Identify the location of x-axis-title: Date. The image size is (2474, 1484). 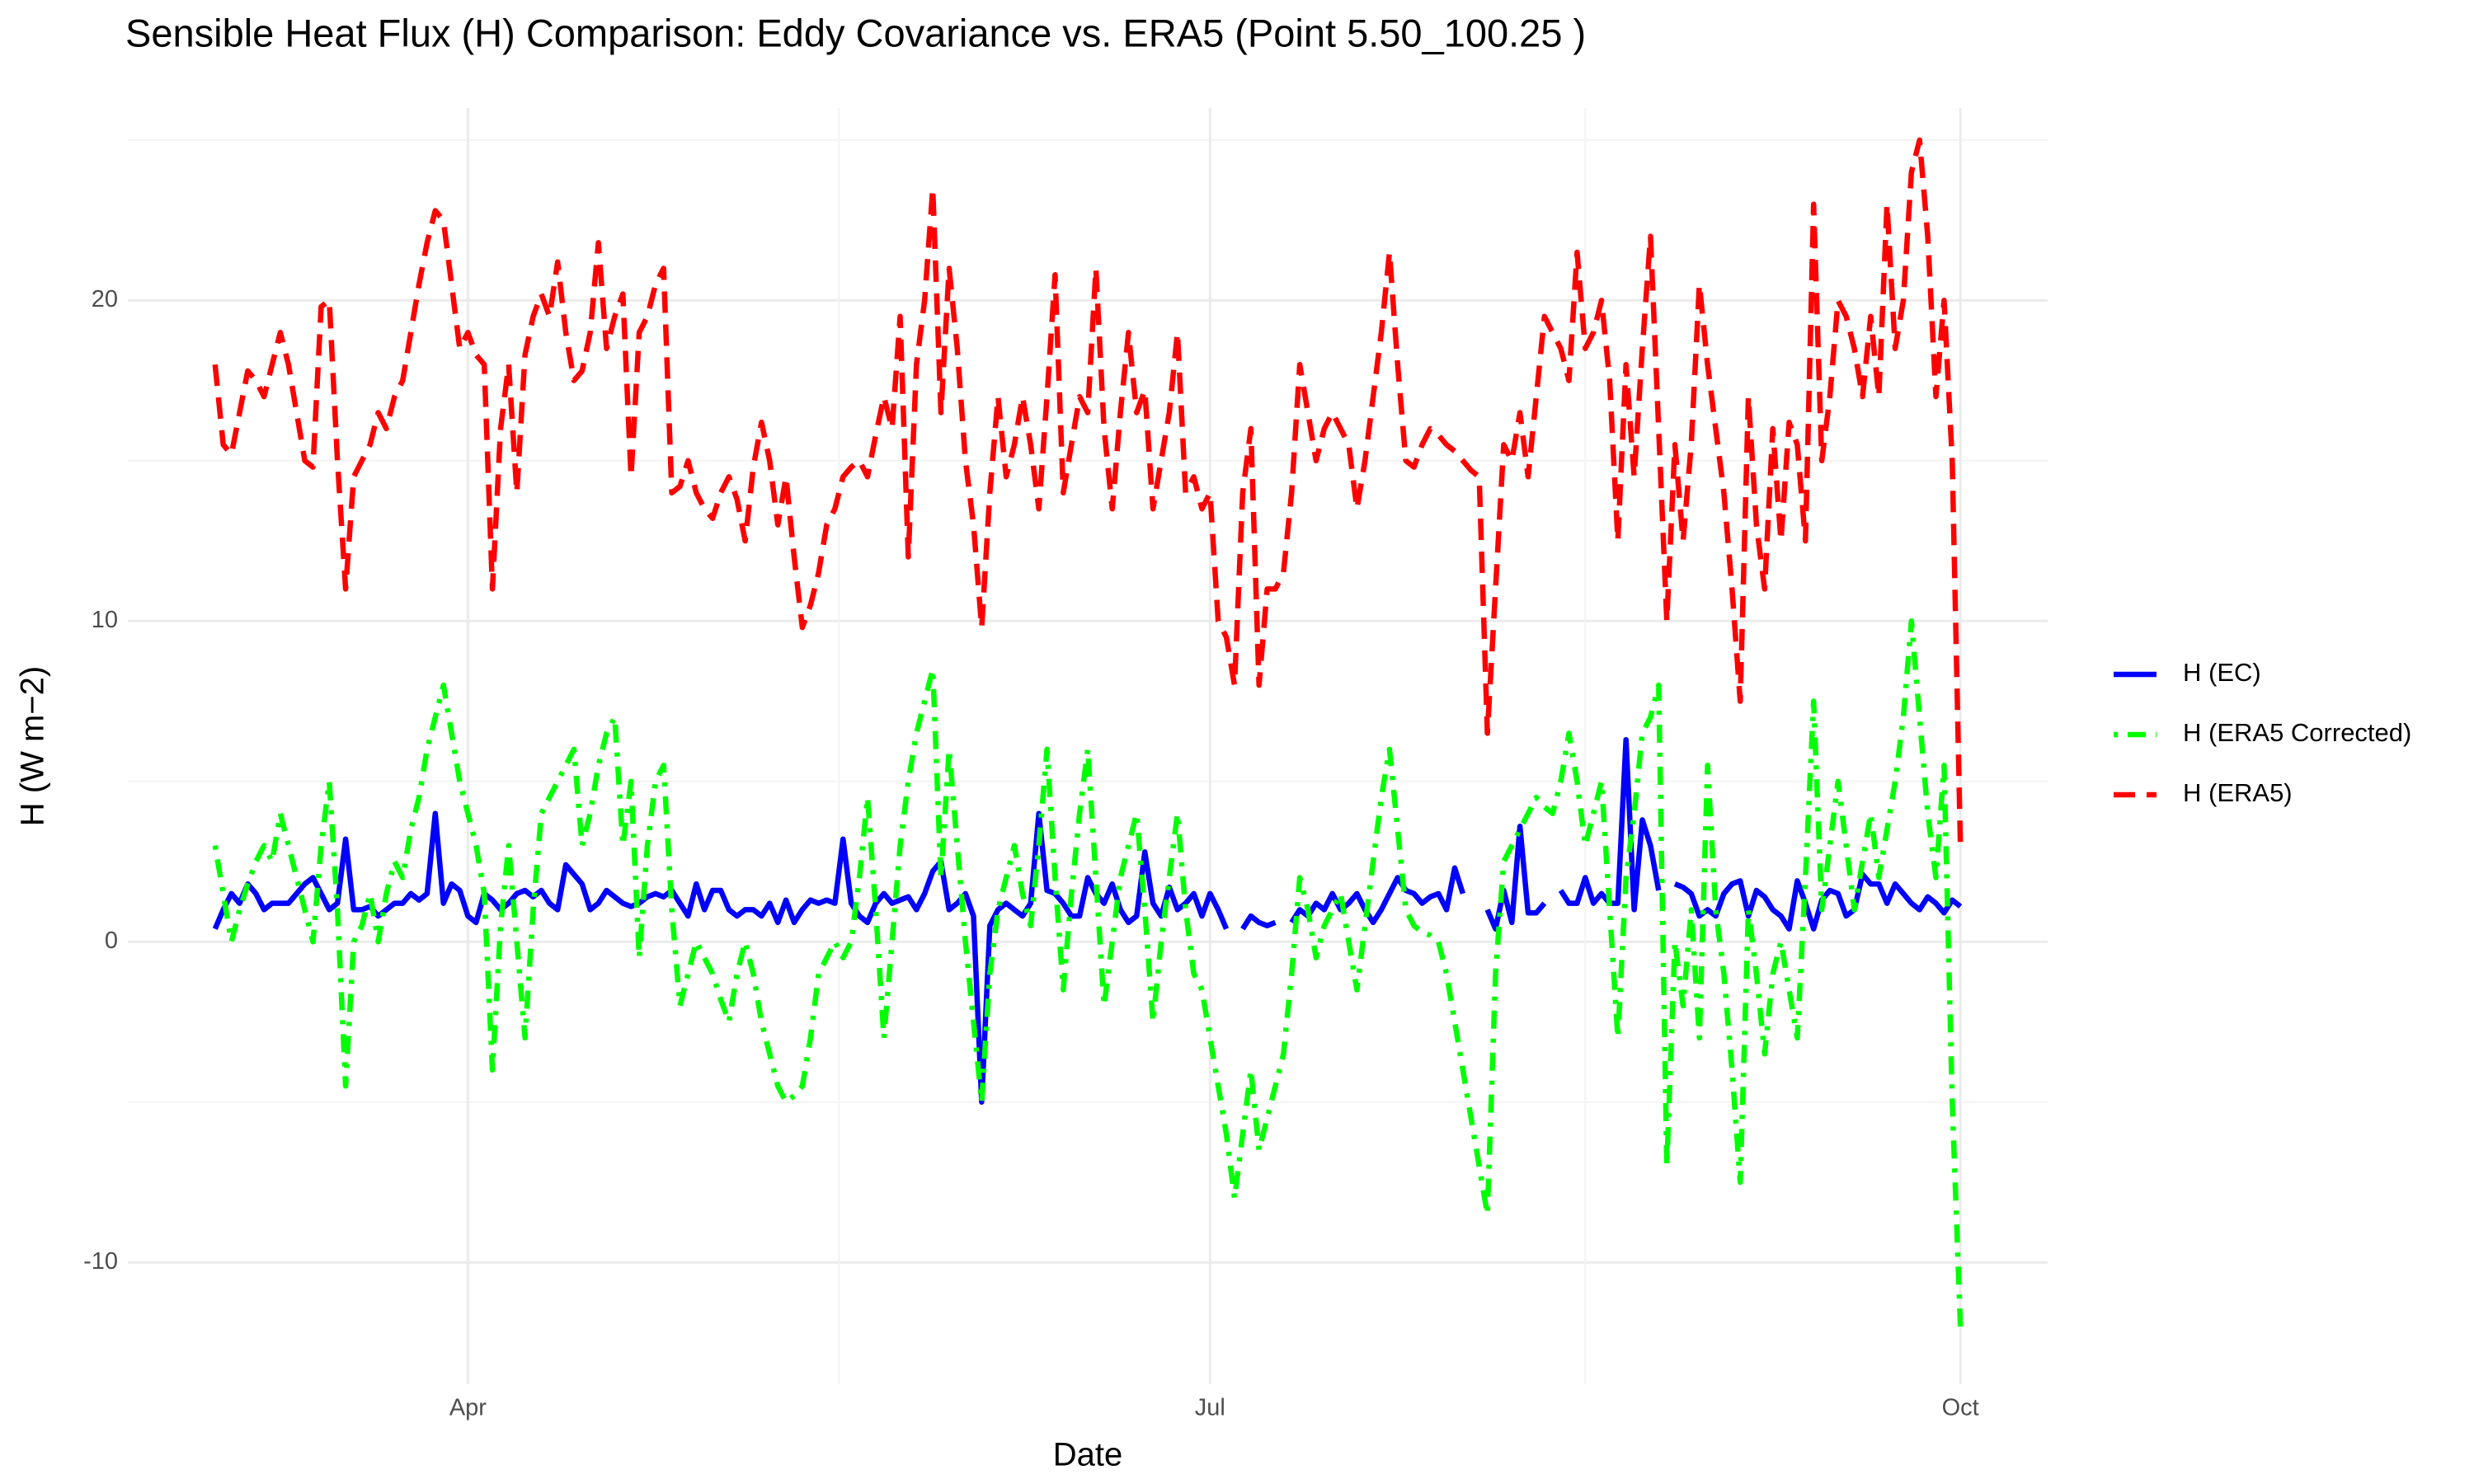
(1088, 1455).